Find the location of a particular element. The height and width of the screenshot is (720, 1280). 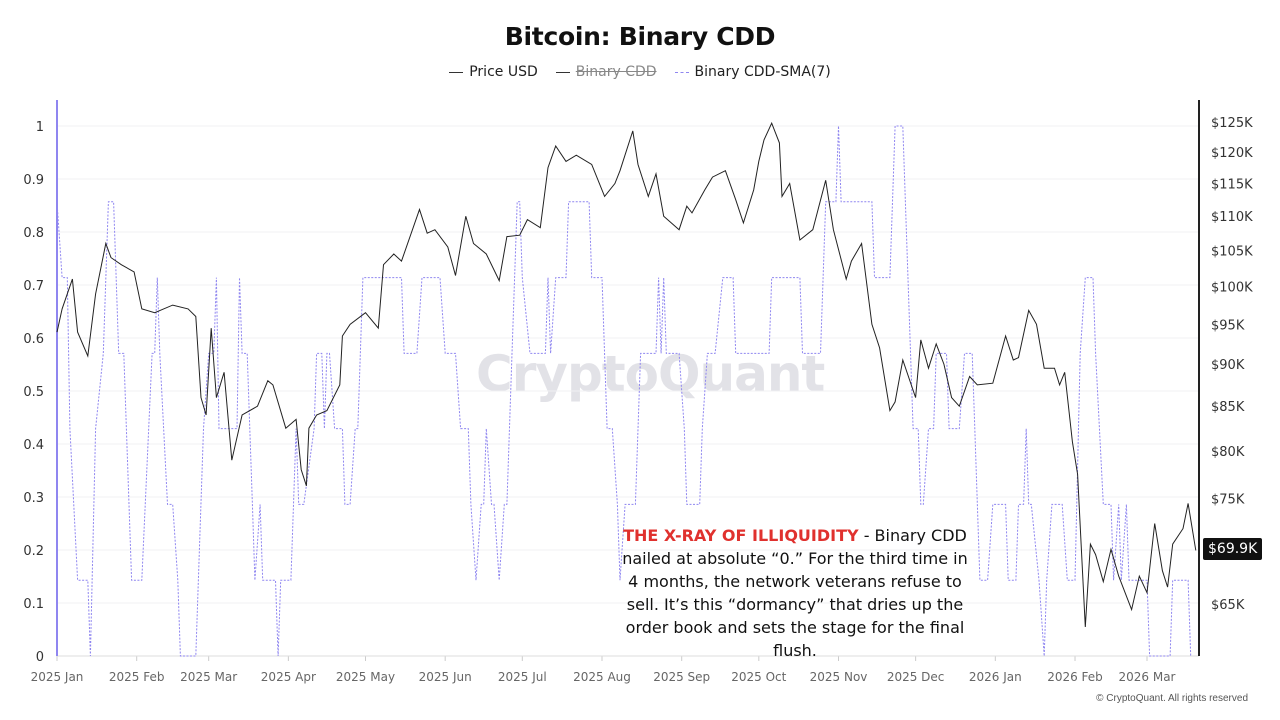

chart-title: Bitcoin: Binary CDD is located at coordinates (640, 36).